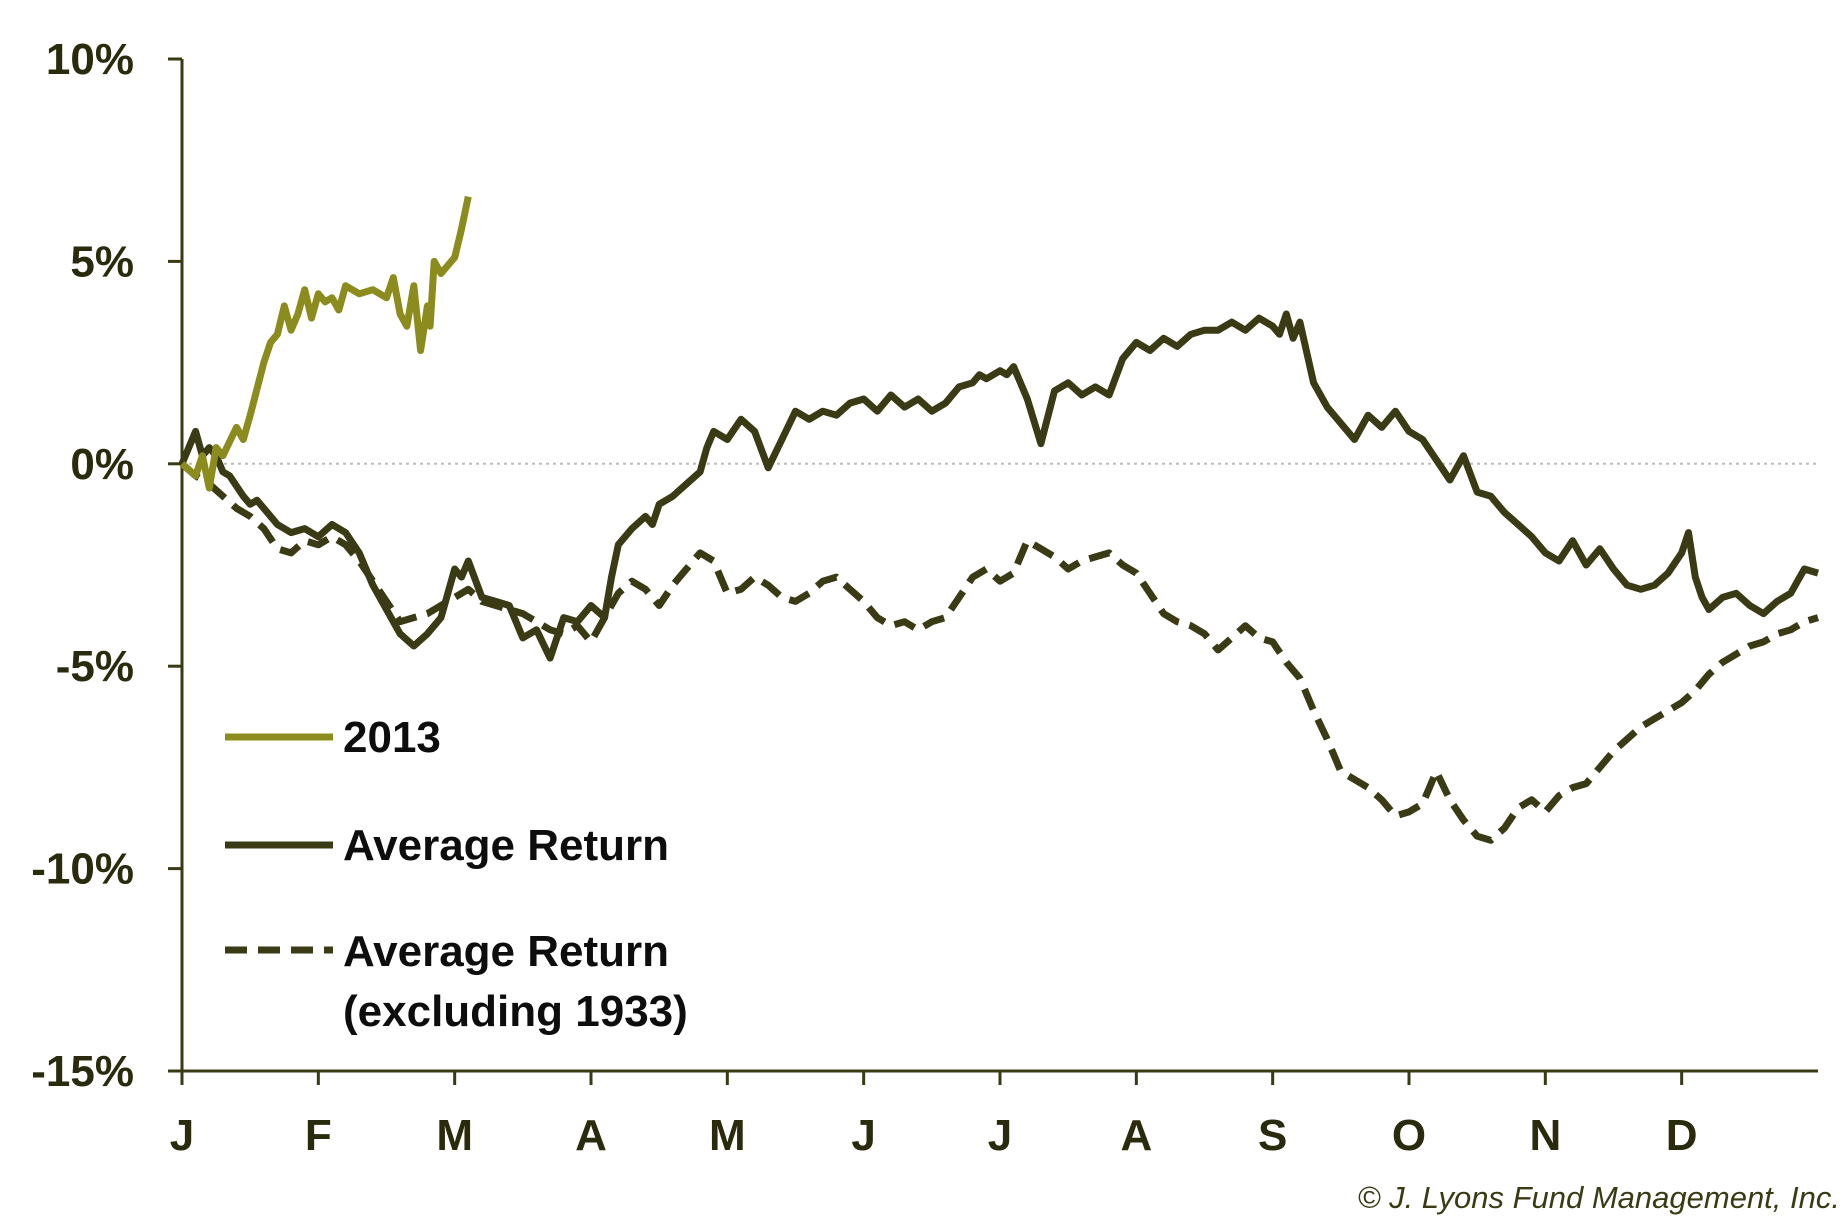  What do you see at coordinates (1682, 1135) in the screenshot?
I see `x-tick-label: D` at bounding box center [1682, 1135].